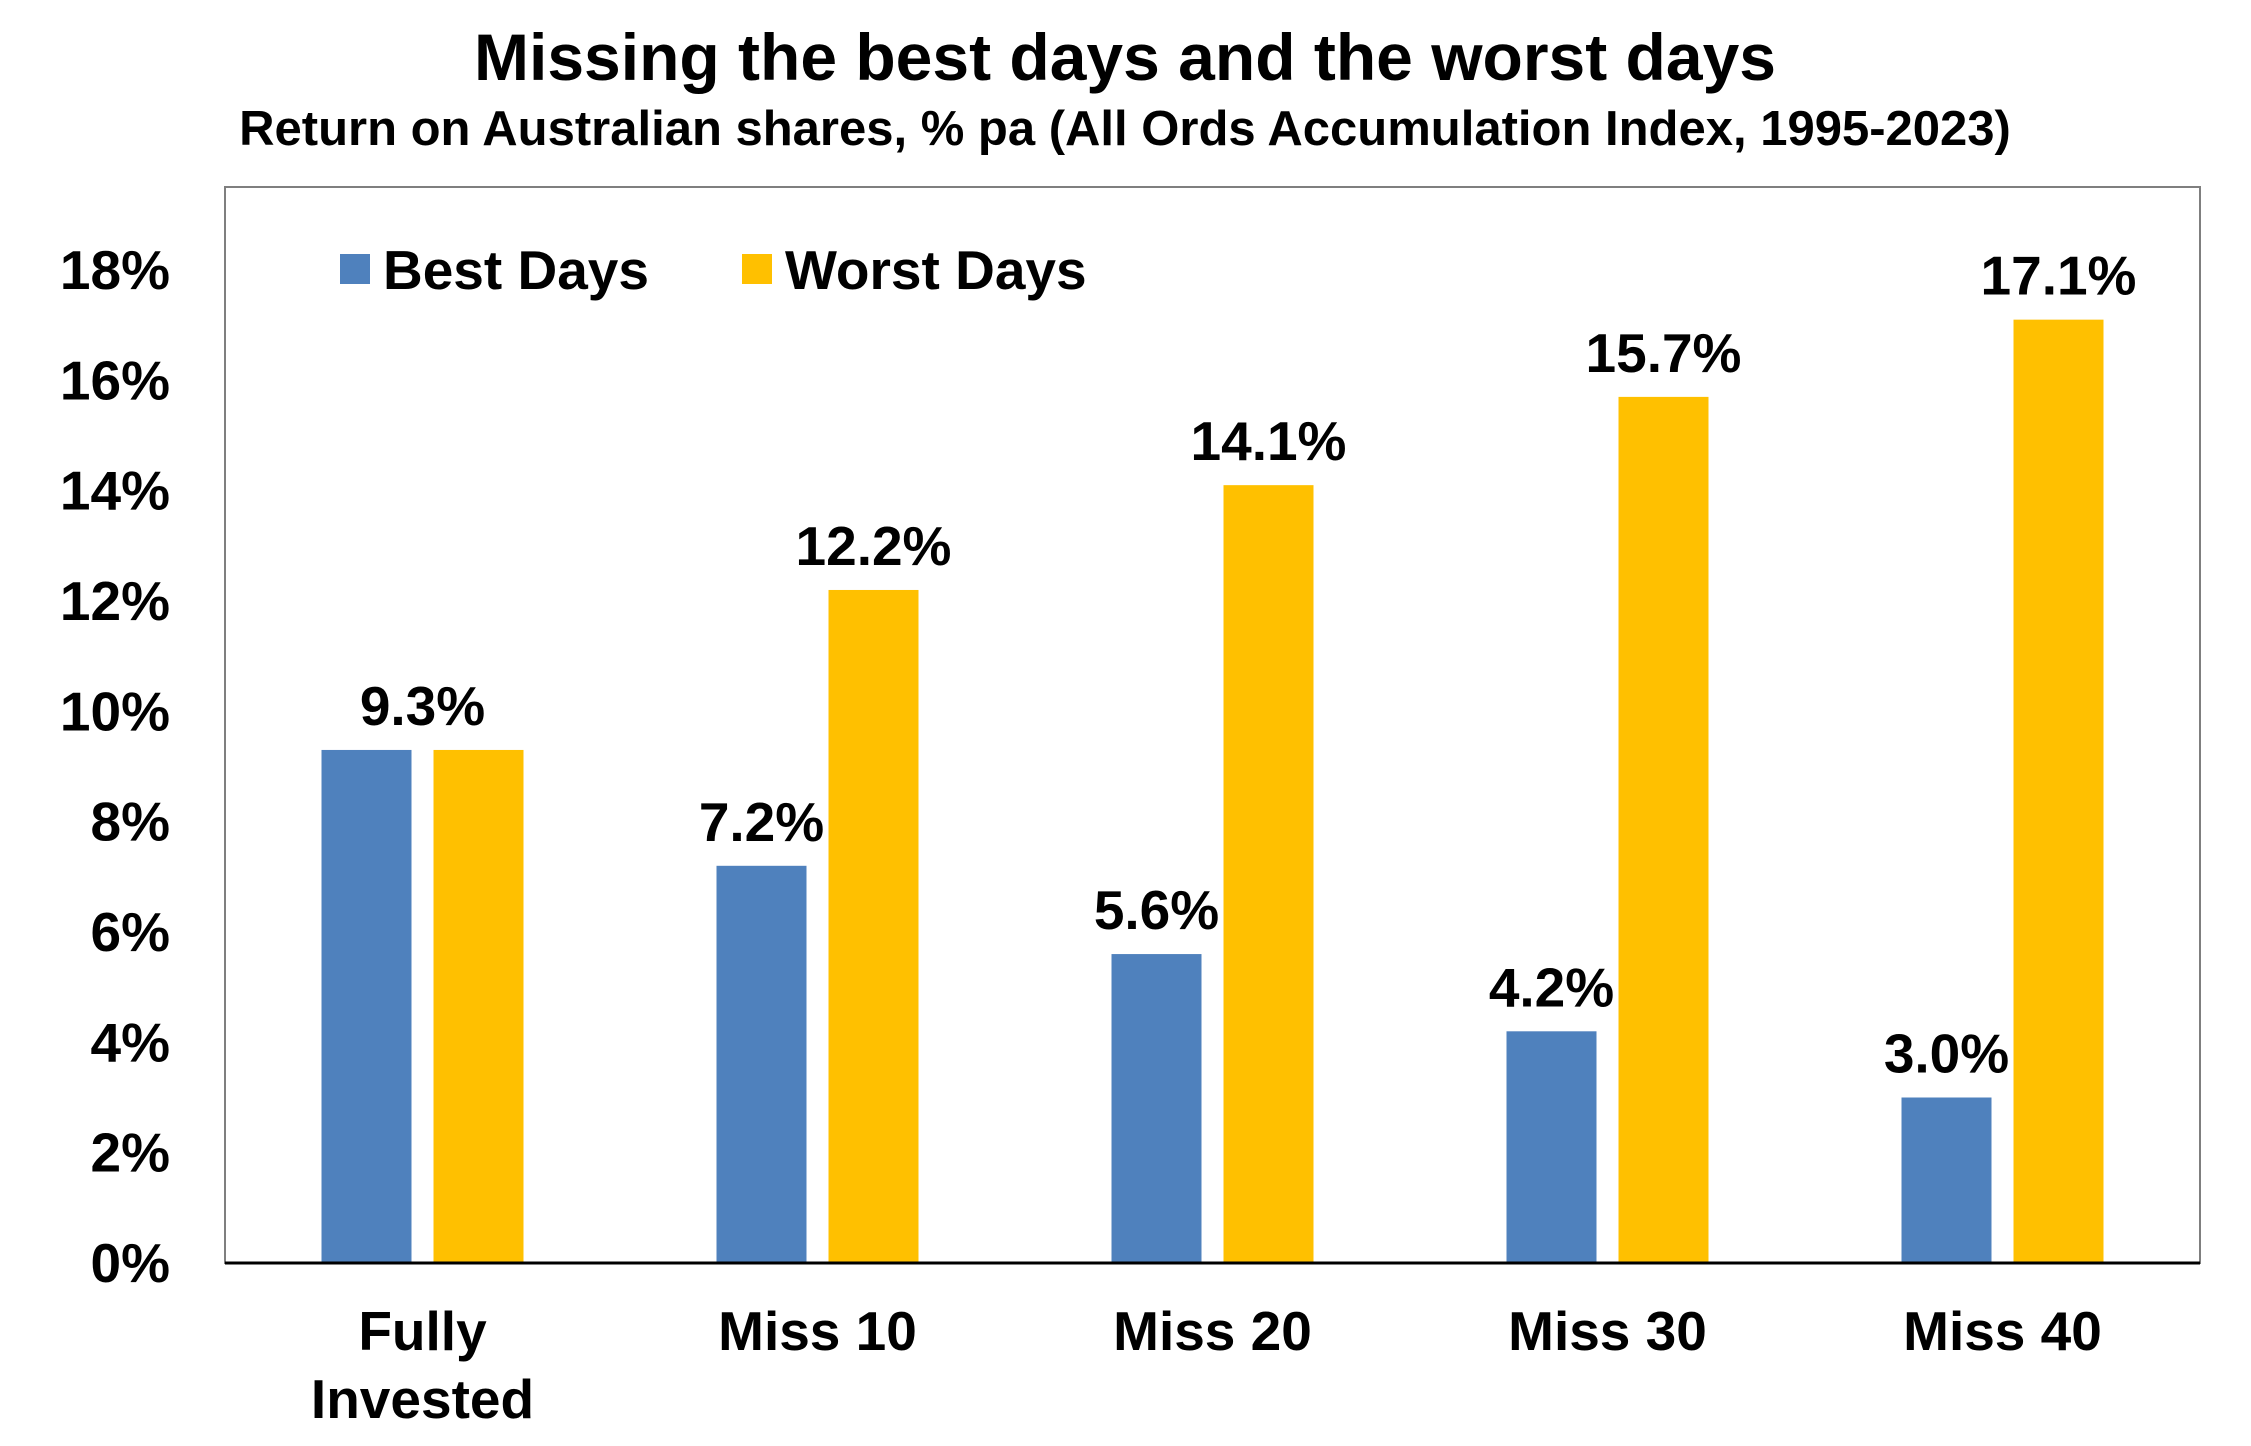 Image resolution: width=2251 pixels, height=1446 pixels. What do you see at coordinates (115, 491) in the screenshot?
I see `y-tick-label: 14%` at bounding box center [115, 491].